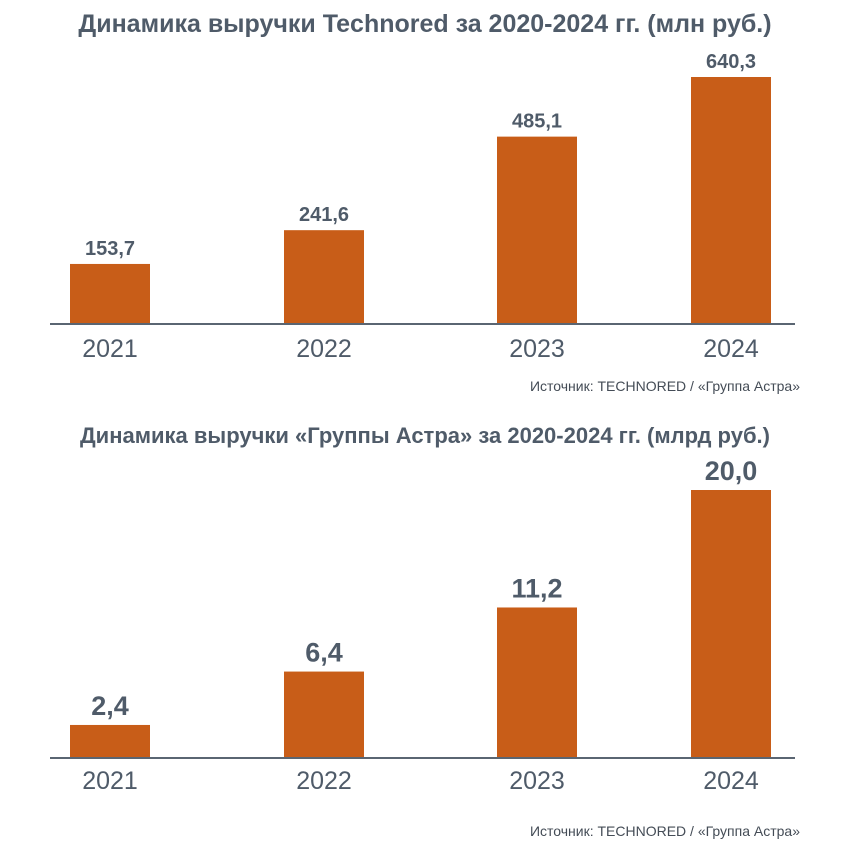  Describe the element at coordinates (731, 62) in the screenshot. I see `data-label: 640,3` at that location.